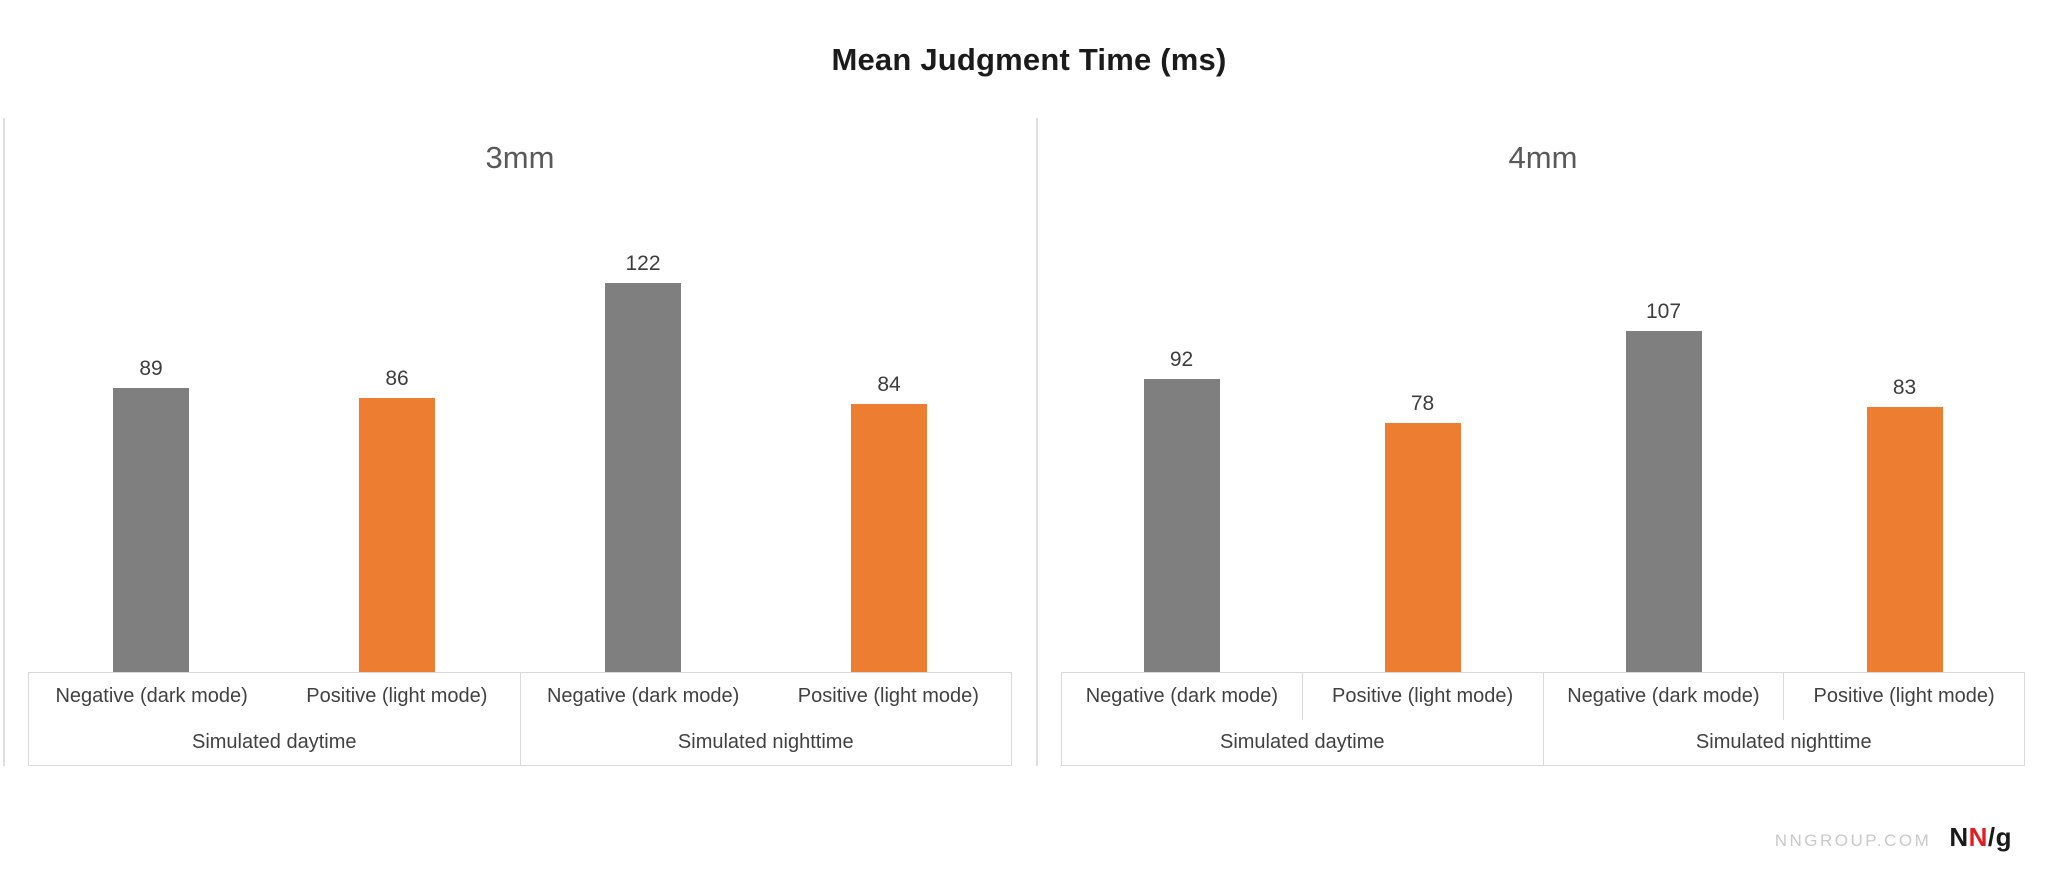 The width and height of the screenshot is (2058, 870). What do you see at coordinates (643, 263) in the screenshot?
I see `bar-value-label: 122` at bounding box center [643, 263].